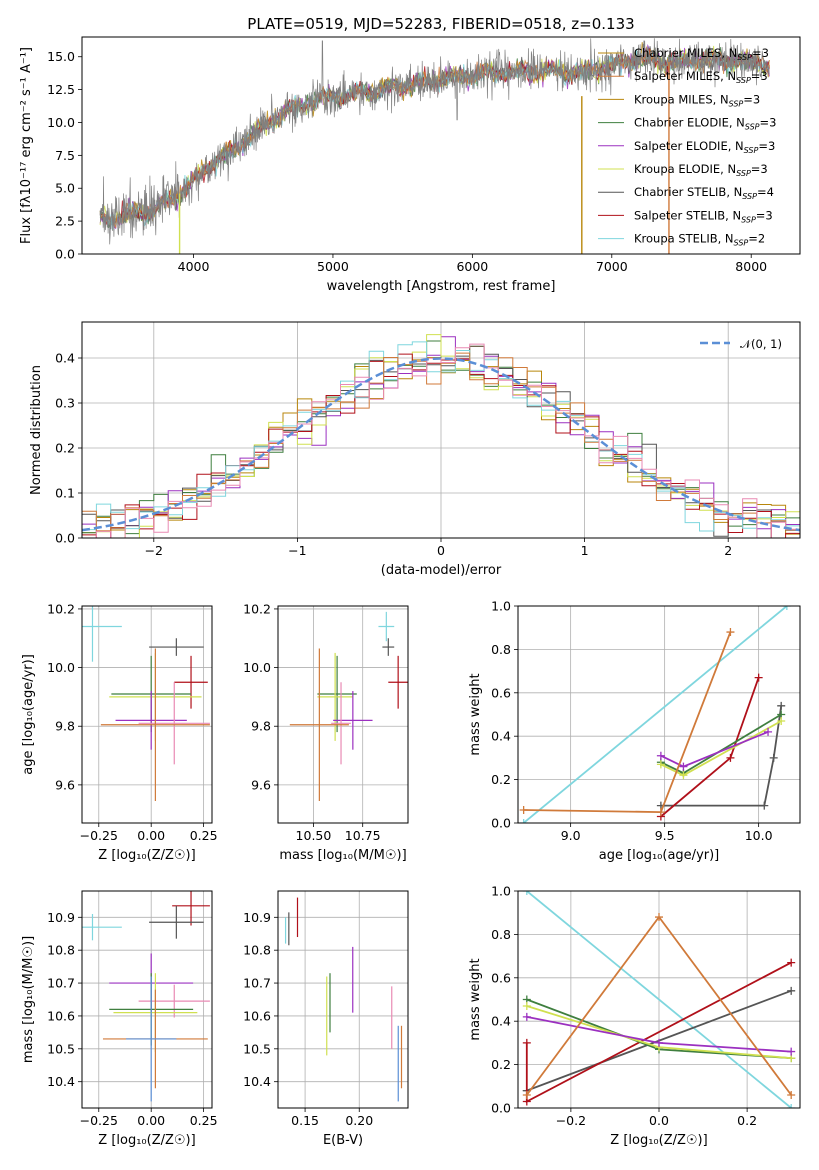 The height and width of the screenshot is (1170, 819). I want to click on mass_vs_ebv-axes: 0.15 0.20 10.4 10.5 10.6 10.7 10.8 10.9 E(B-V), so click(326, 1019).